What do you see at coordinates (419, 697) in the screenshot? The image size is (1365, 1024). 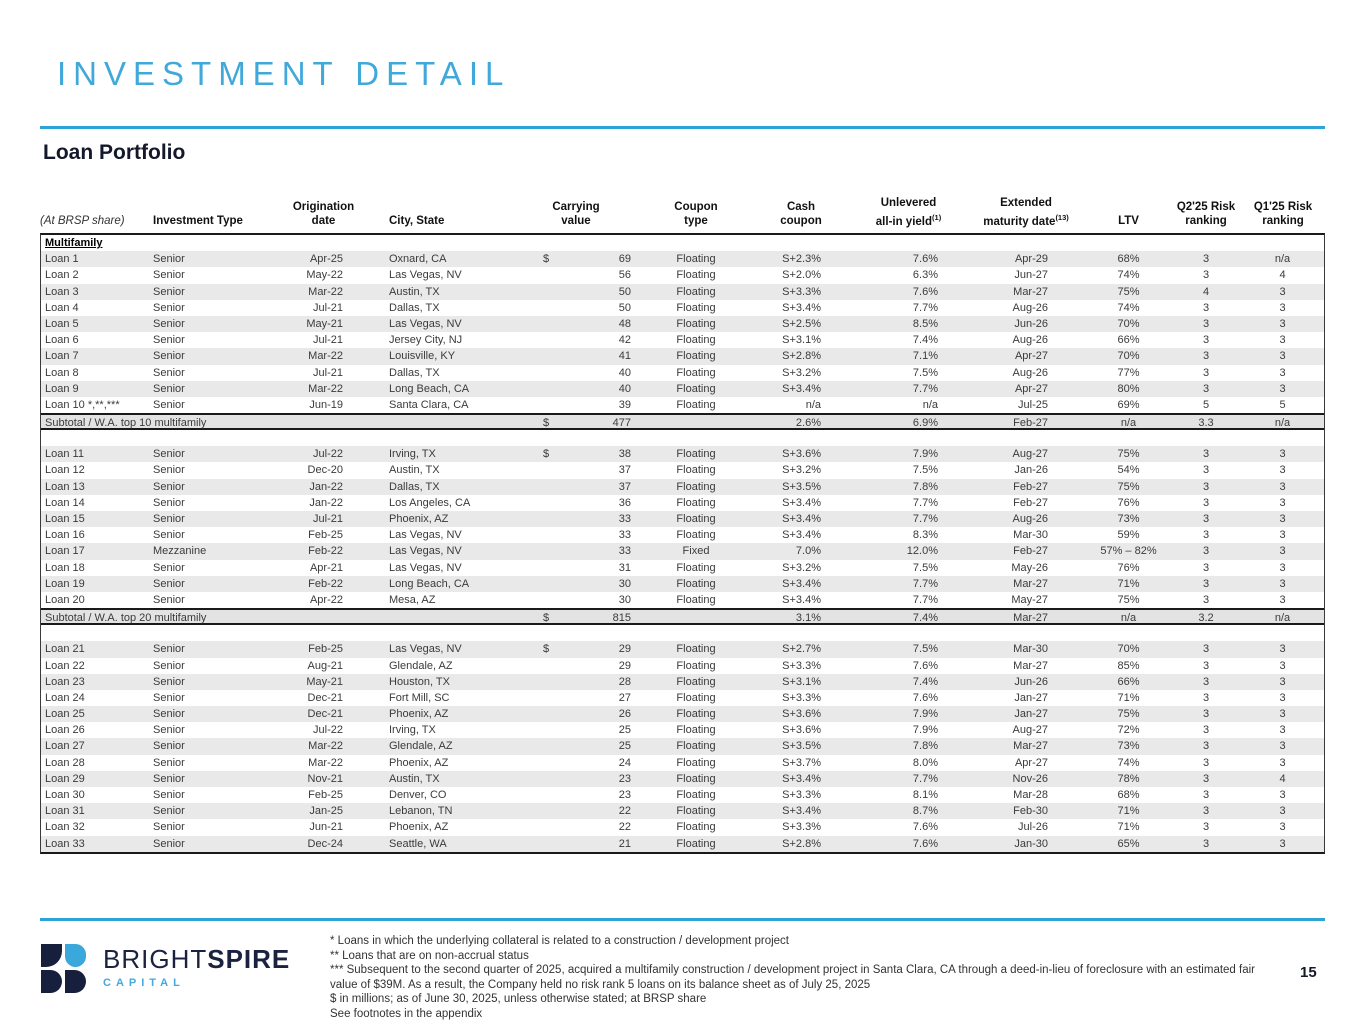 I see `cell-city-state: Fort Mill, SC` at bounding box center [419, 697].